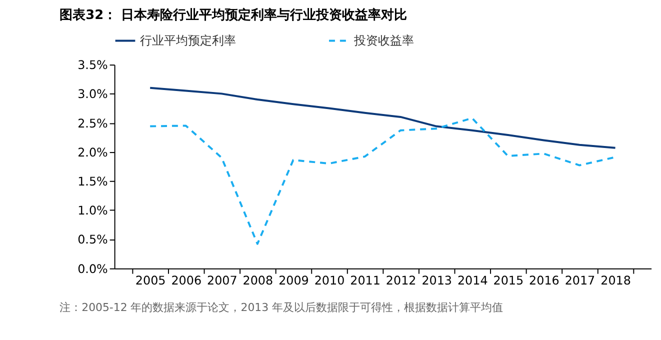  What do you see at coordinates (93, 152) in the screenshot?
I see `y-tick-label: 2.0%` at bounding box center [93, 152].